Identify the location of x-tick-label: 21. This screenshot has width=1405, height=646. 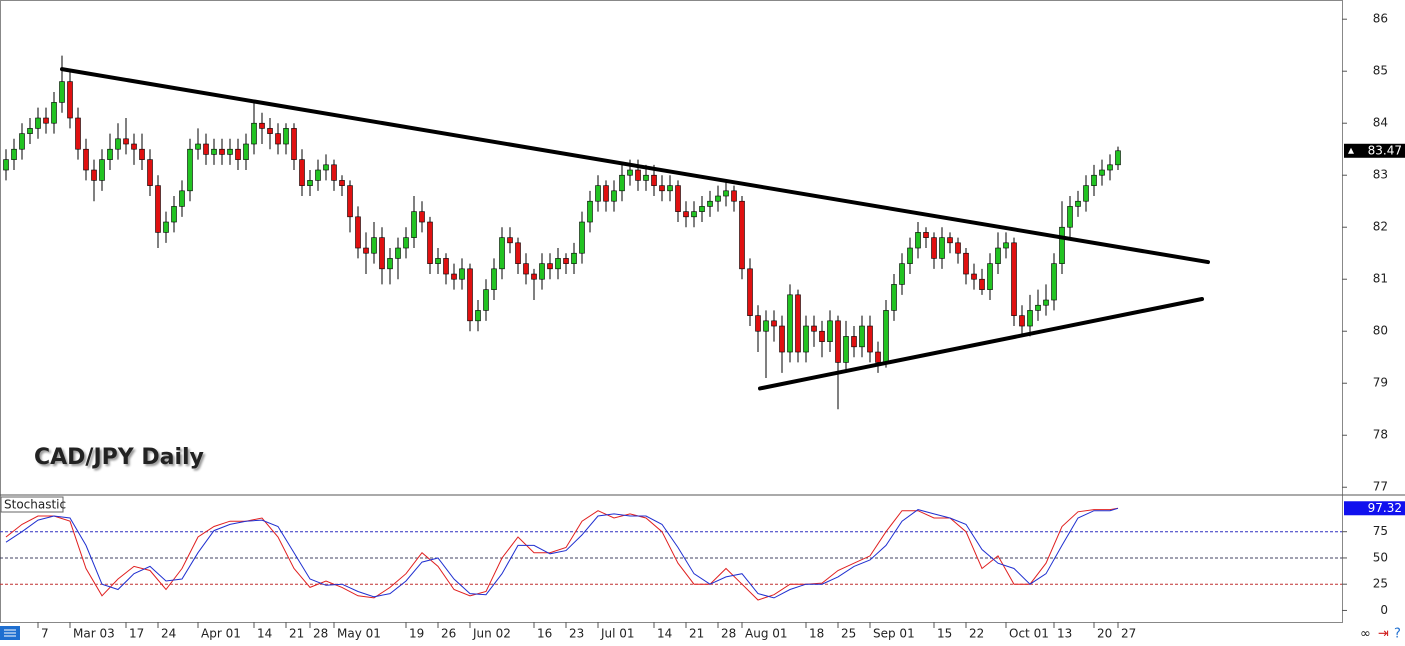
(296, 634).